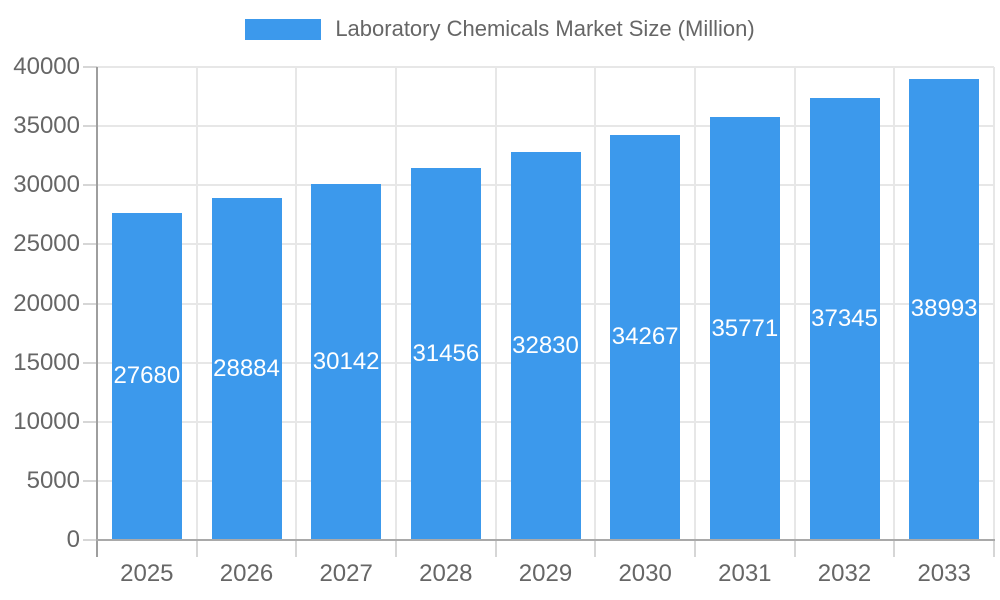  I want to click on x-axis-label: 2032, so click(844, 573).